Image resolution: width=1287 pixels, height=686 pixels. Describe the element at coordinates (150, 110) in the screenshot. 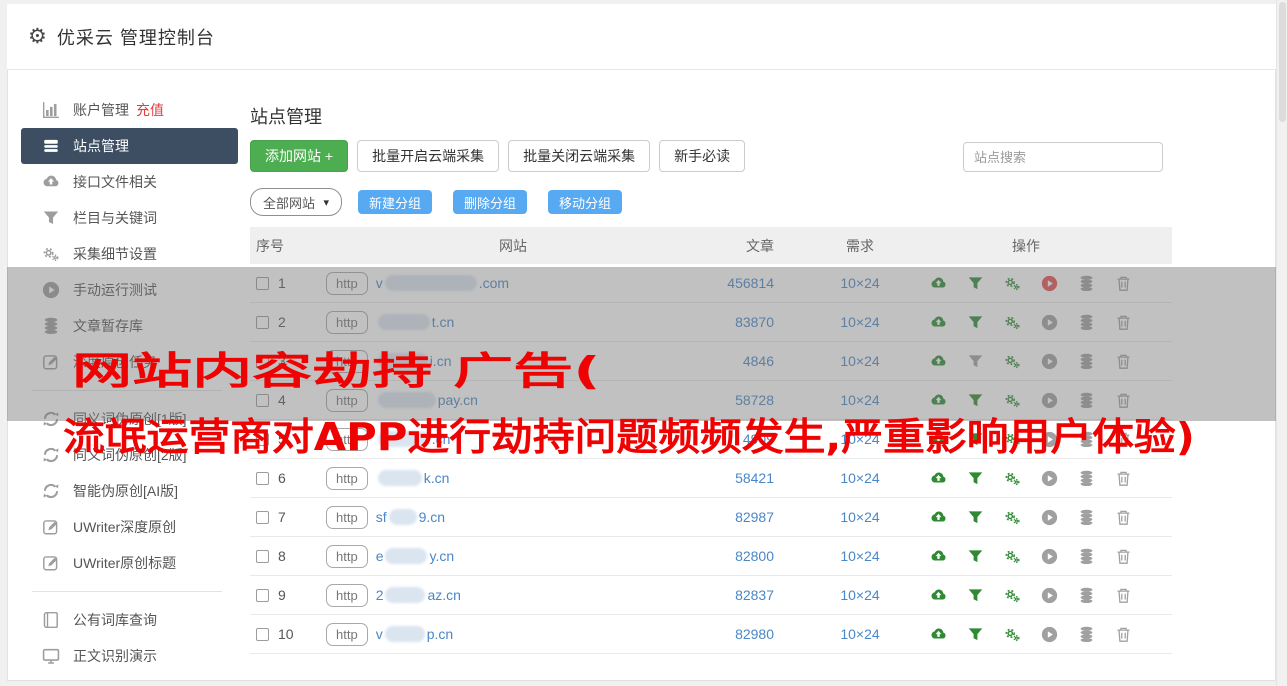

I see `recharge-link: 充值` at that location.